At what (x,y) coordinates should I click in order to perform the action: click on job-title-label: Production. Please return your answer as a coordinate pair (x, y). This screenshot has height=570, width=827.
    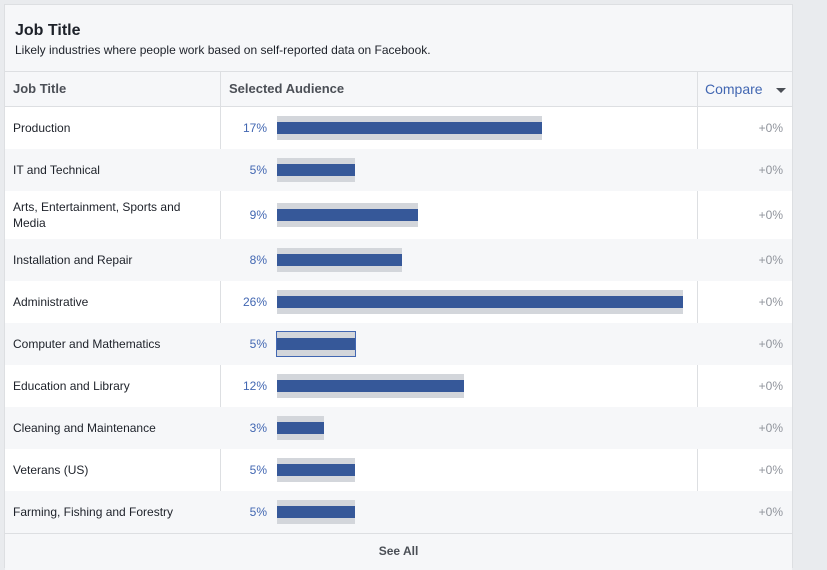
    Looking at the image, I should click on (42, 128).